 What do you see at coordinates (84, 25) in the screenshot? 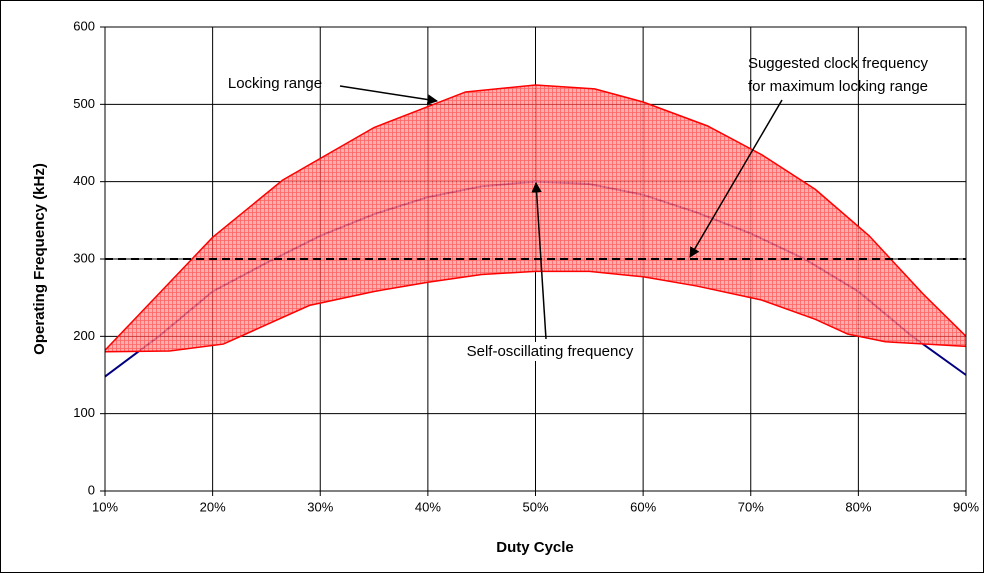
I see `y-tick-label: 600` at bounding box center [84, 25].